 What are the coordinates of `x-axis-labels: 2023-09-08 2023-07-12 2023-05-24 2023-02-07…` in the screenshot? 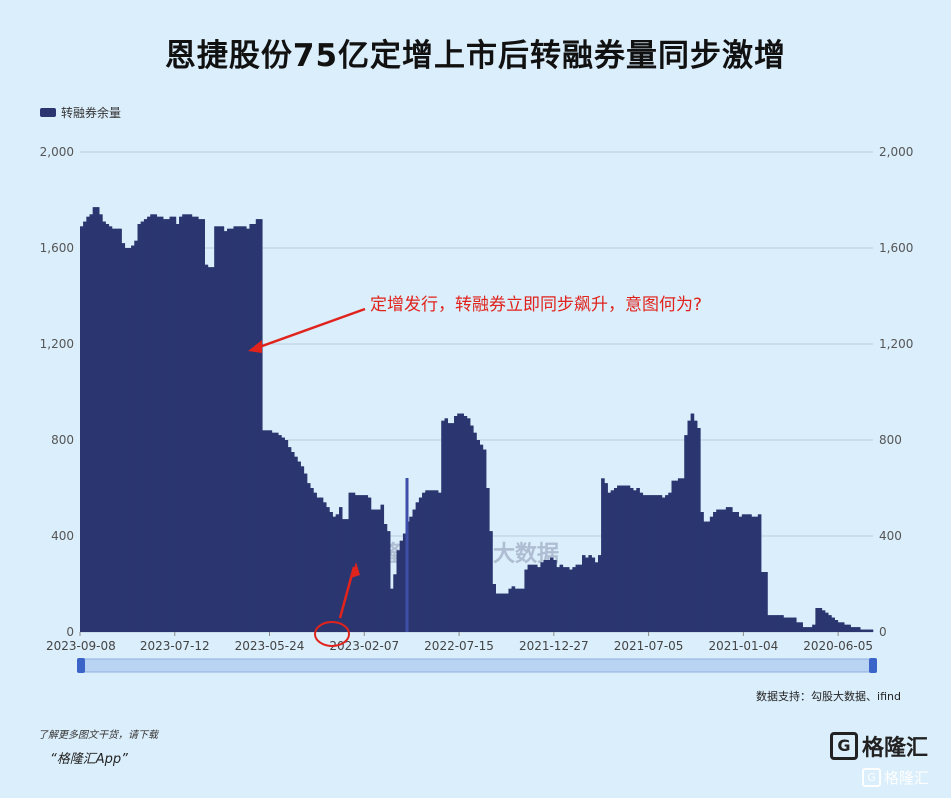 It's located at (459, 642).